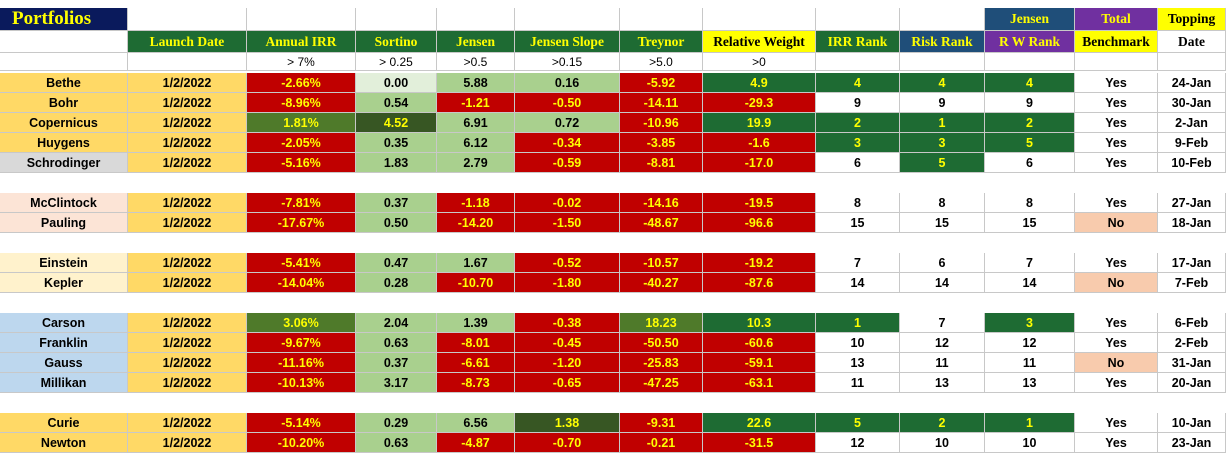  Describe the element at coordinates (64, 143) in the screenshot. I see `portfolio-name: Huygens` at that location.